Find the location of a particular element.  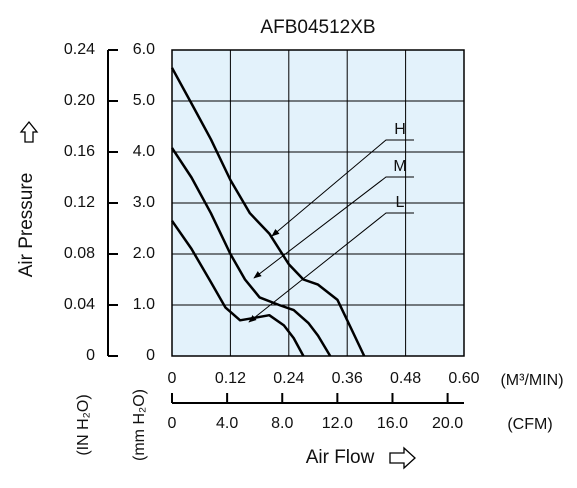

up-arrow-icon is located at coordinates (29, 131).